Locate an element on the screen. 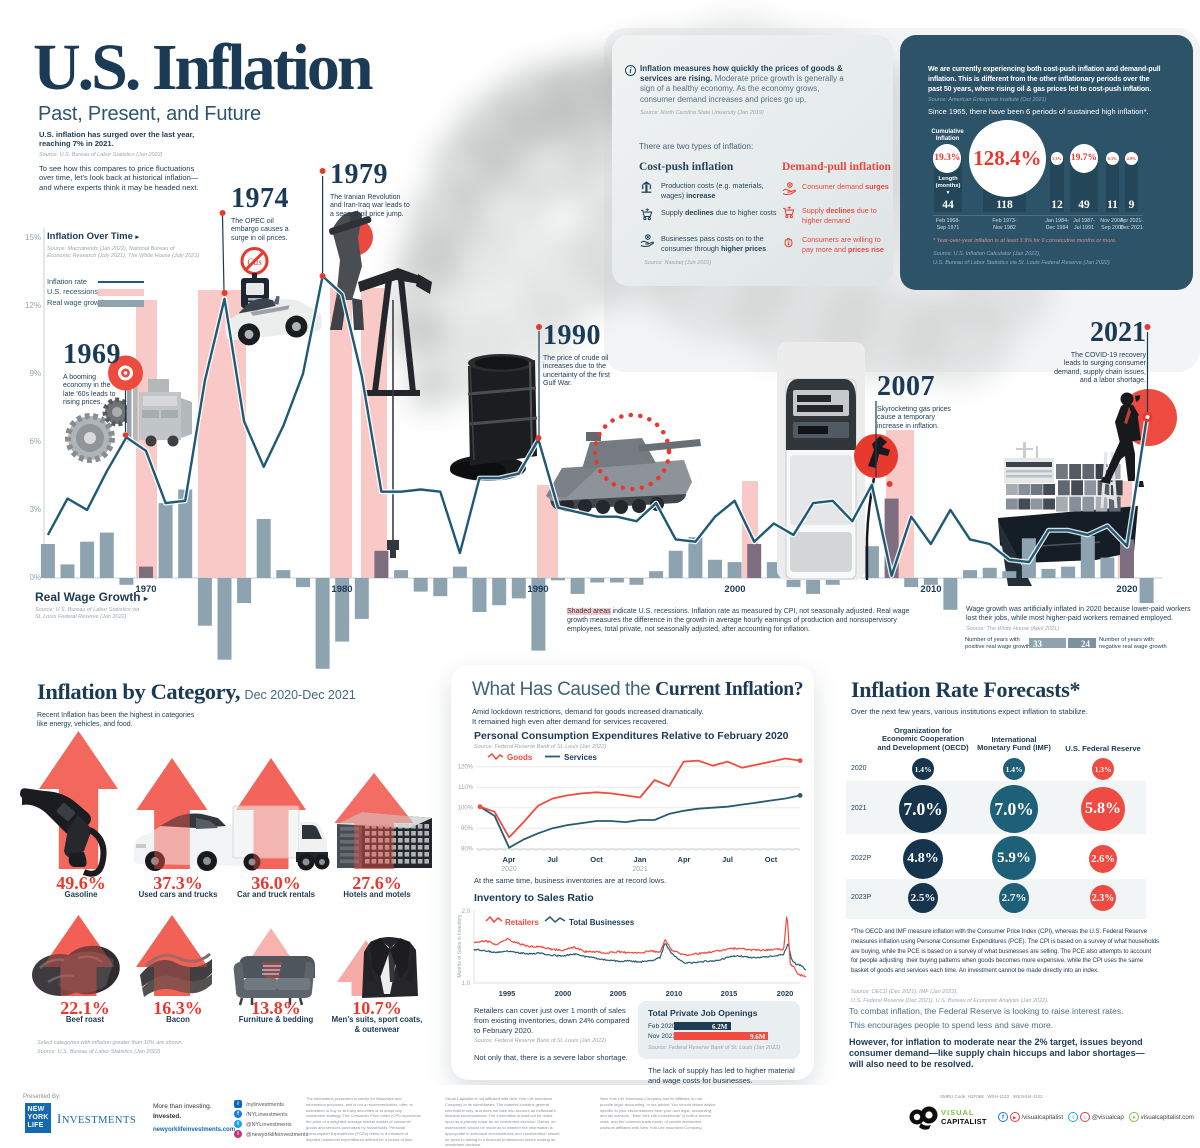 This screenshot has height=1148, width=1200. svg-text: 2.0 is located at coordinates (466, 912).